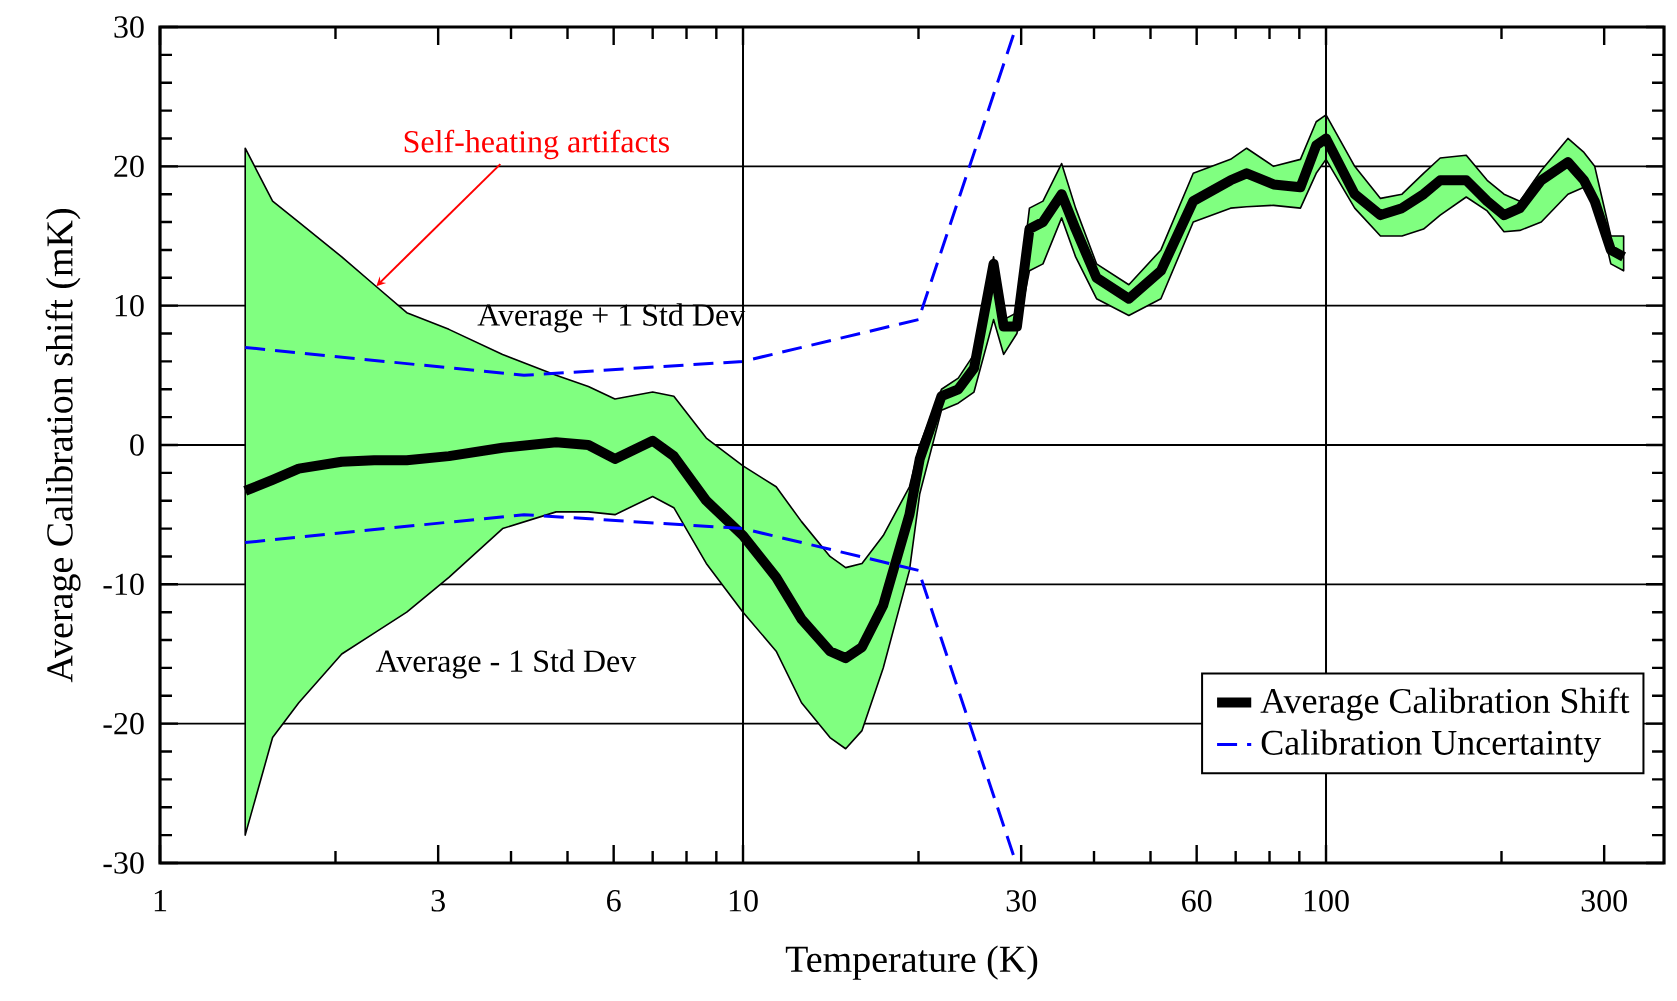 This screenshot has width=1677, height=1001. Describe the element at coordinates (743, 901) in the screenshot. I see `x-tick-label: 10` at that location.